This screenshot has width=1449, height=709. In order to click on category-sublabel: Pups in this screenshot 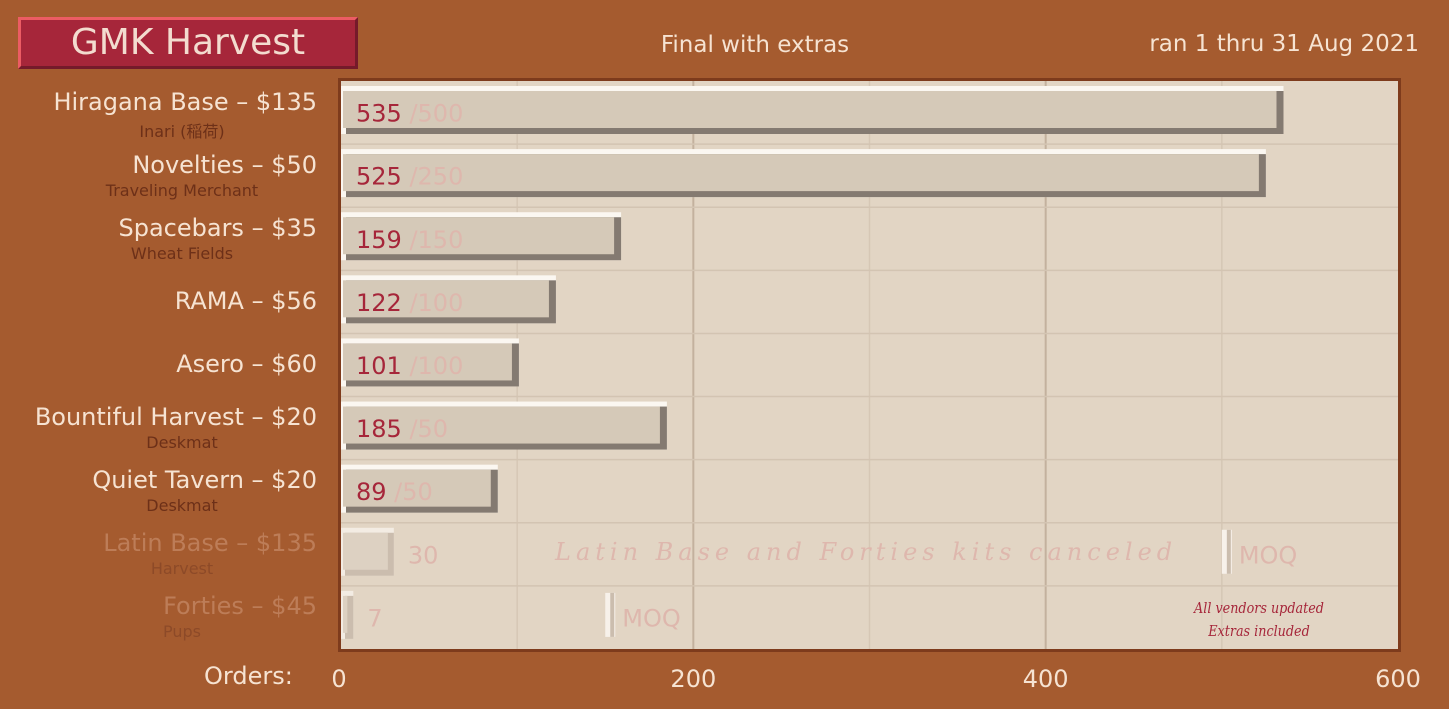, I will do `click(182, 632)`.